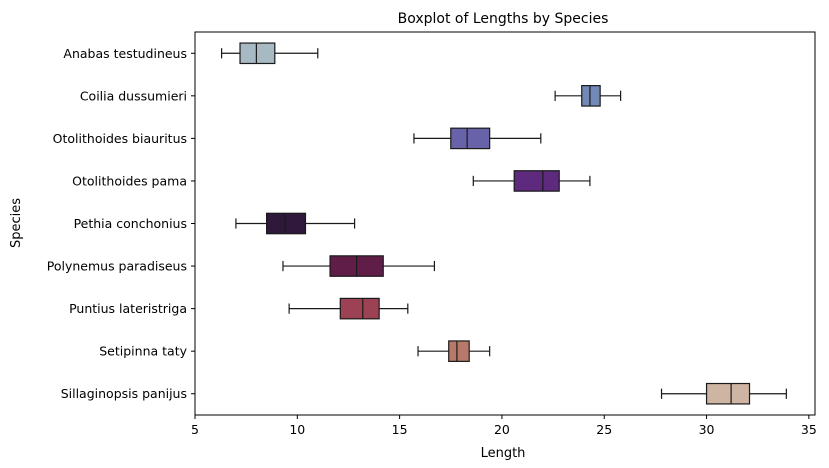 The height and width of the screenshot is (468, 829). What do you see at coordinates (133, 95) in the screenshot?
I see `y-tick-label: Coilia dussumieri` at bounding box center [133, 95].